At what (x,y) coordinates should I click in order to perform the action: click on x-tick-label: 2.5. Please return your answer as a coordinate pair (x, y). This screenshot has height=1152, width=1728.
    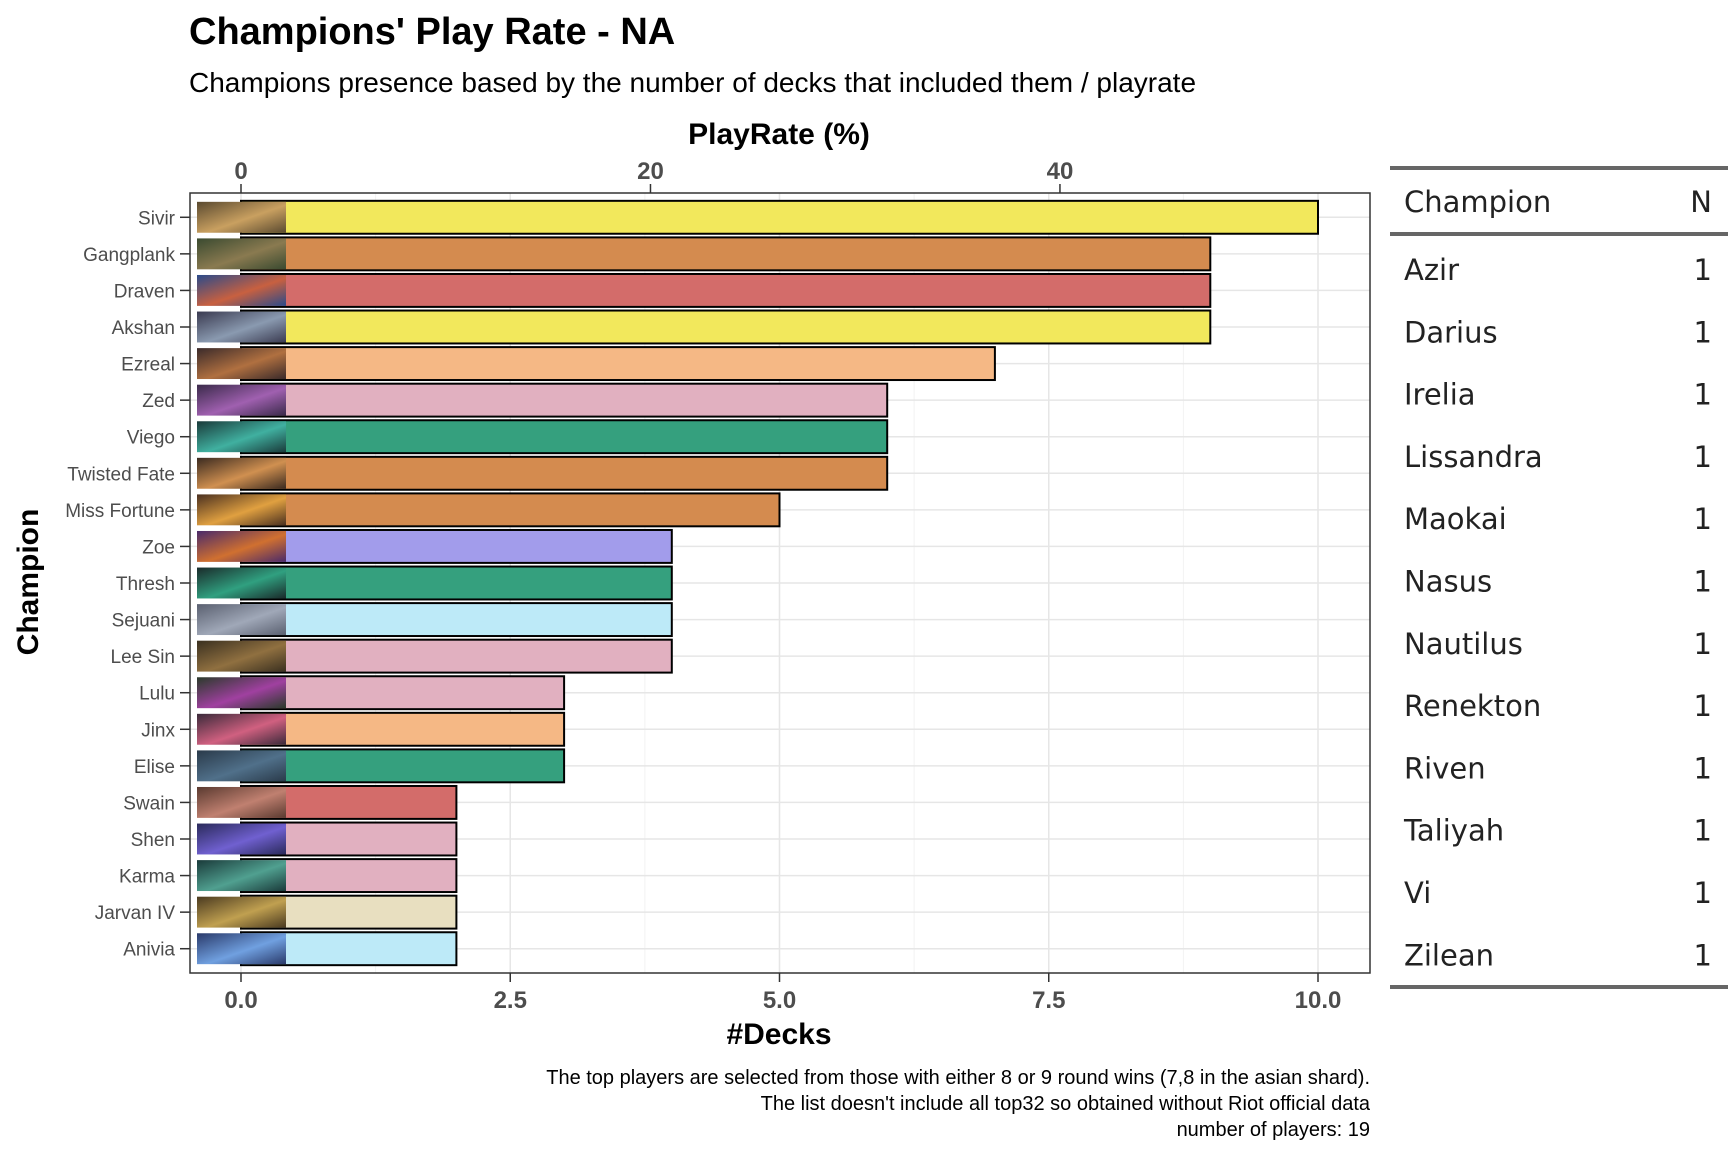
    Looking at the image, I should click on (510, 1000).